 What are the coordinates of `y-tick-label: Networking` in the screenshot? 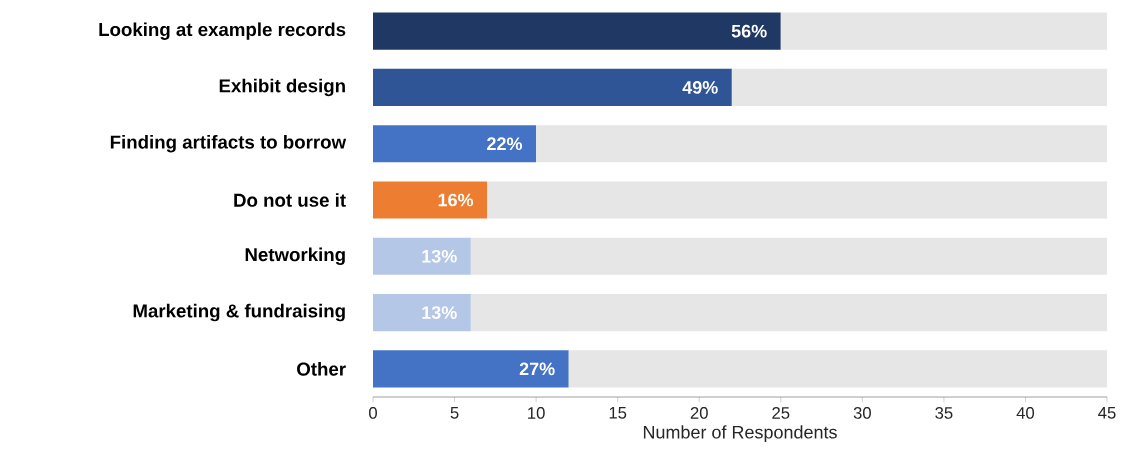 It's located at (295, 256).